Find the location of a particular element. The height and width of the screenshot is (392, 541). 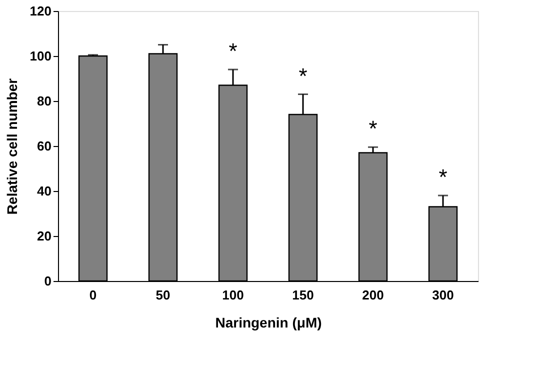

y-tick-label: 120 is located at coordinates (41, 11).